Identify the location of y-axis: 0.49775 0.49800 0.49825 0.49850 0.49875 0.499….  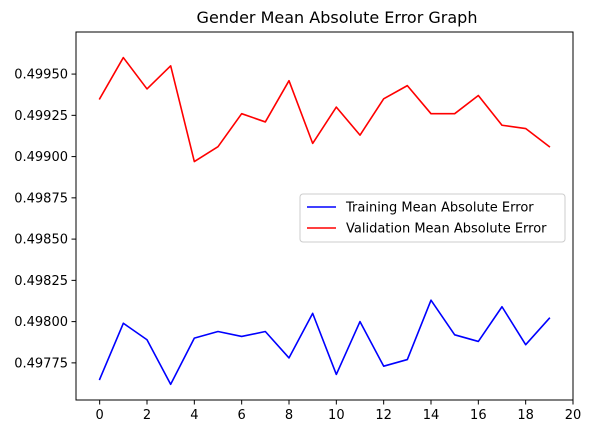
(45, 219).